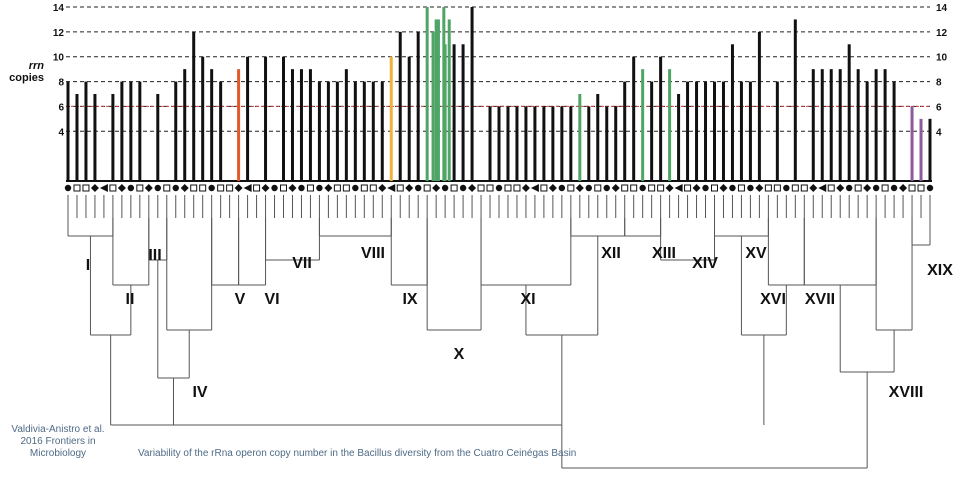  I want to click on clade-label-III: III, so click(154, 255).